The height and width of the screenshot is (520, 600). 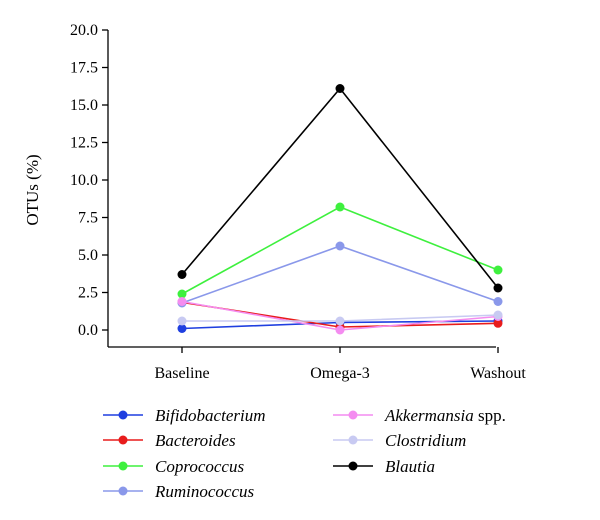 I want to click on legend-series-name: Coprococcus, so click(x=199, y=466).